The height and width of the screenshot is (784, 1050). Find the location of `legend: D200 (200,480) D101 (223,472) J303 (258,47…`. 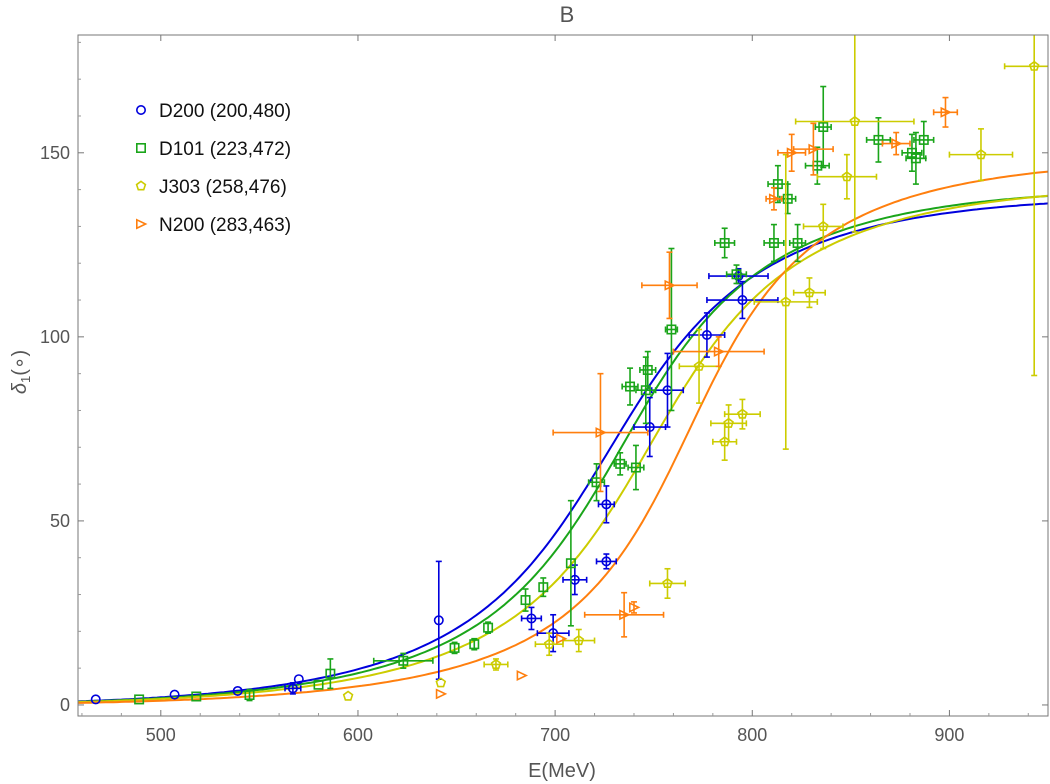

legend: D200 (200,480) D101 (223,472) J303 (258,47… is located at coordinates (213, 168).